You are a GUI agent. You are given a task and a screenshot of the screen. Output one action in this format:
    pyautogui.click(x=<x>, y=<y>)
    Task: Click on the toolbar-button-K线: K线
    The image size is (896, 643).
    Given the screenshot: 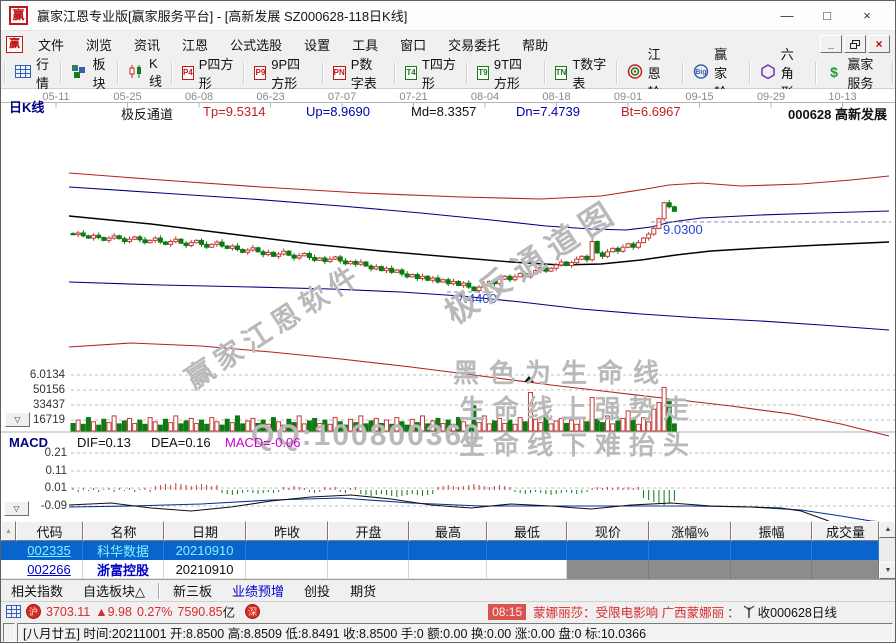 What is the action you would take?
    pyautogui.click(x=145, y=72)
    